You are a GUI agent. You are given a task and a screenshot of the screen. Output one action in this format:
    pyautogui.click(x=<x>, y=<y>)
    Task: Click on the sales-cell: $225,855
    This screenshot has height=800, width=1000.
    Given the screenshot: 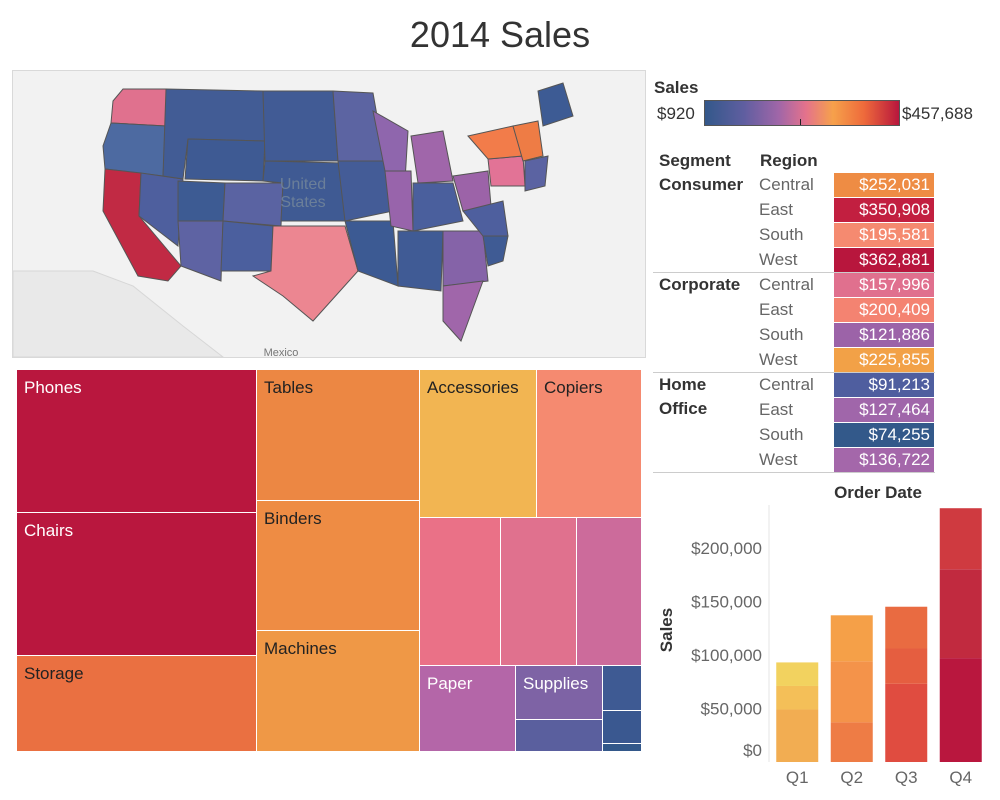 What is the action you would take?
    pyautogui.click(x=884, y=360)
    